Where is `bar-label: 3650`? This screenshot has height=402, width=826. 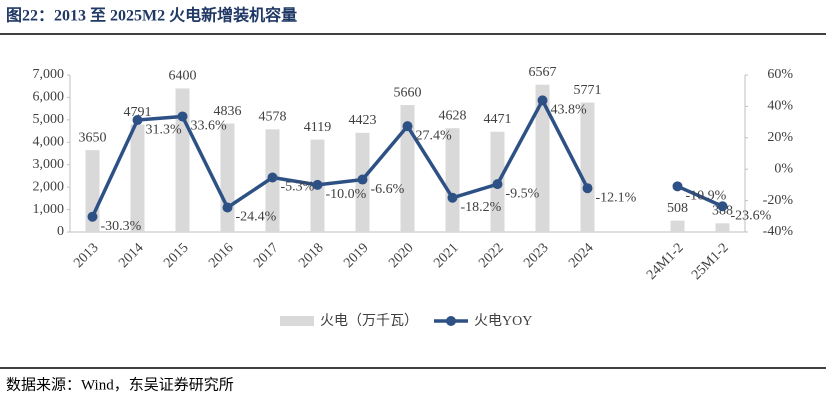
bar-label: 3650 is located at coordinates (93, 137).